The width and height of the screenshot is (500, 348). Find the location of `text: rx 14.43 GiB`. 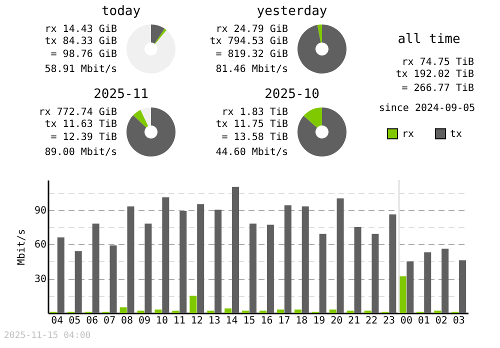

text: rx 14.43 GiB is located at coordinates (80, 29).